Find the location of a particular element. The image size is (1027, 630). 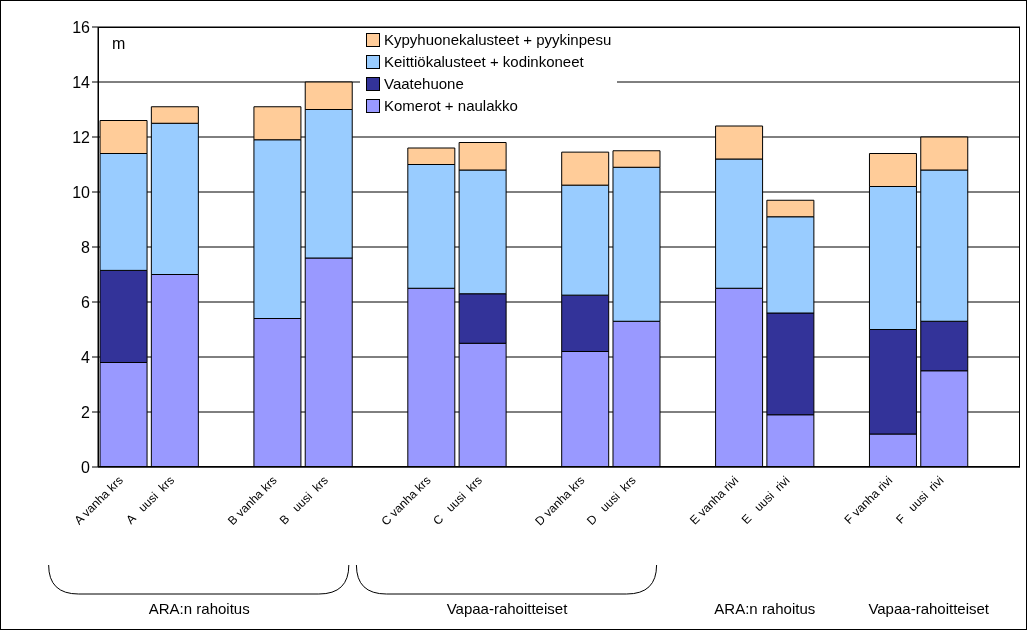

y-tick-label: 2 is located at coordinates (86, 412).